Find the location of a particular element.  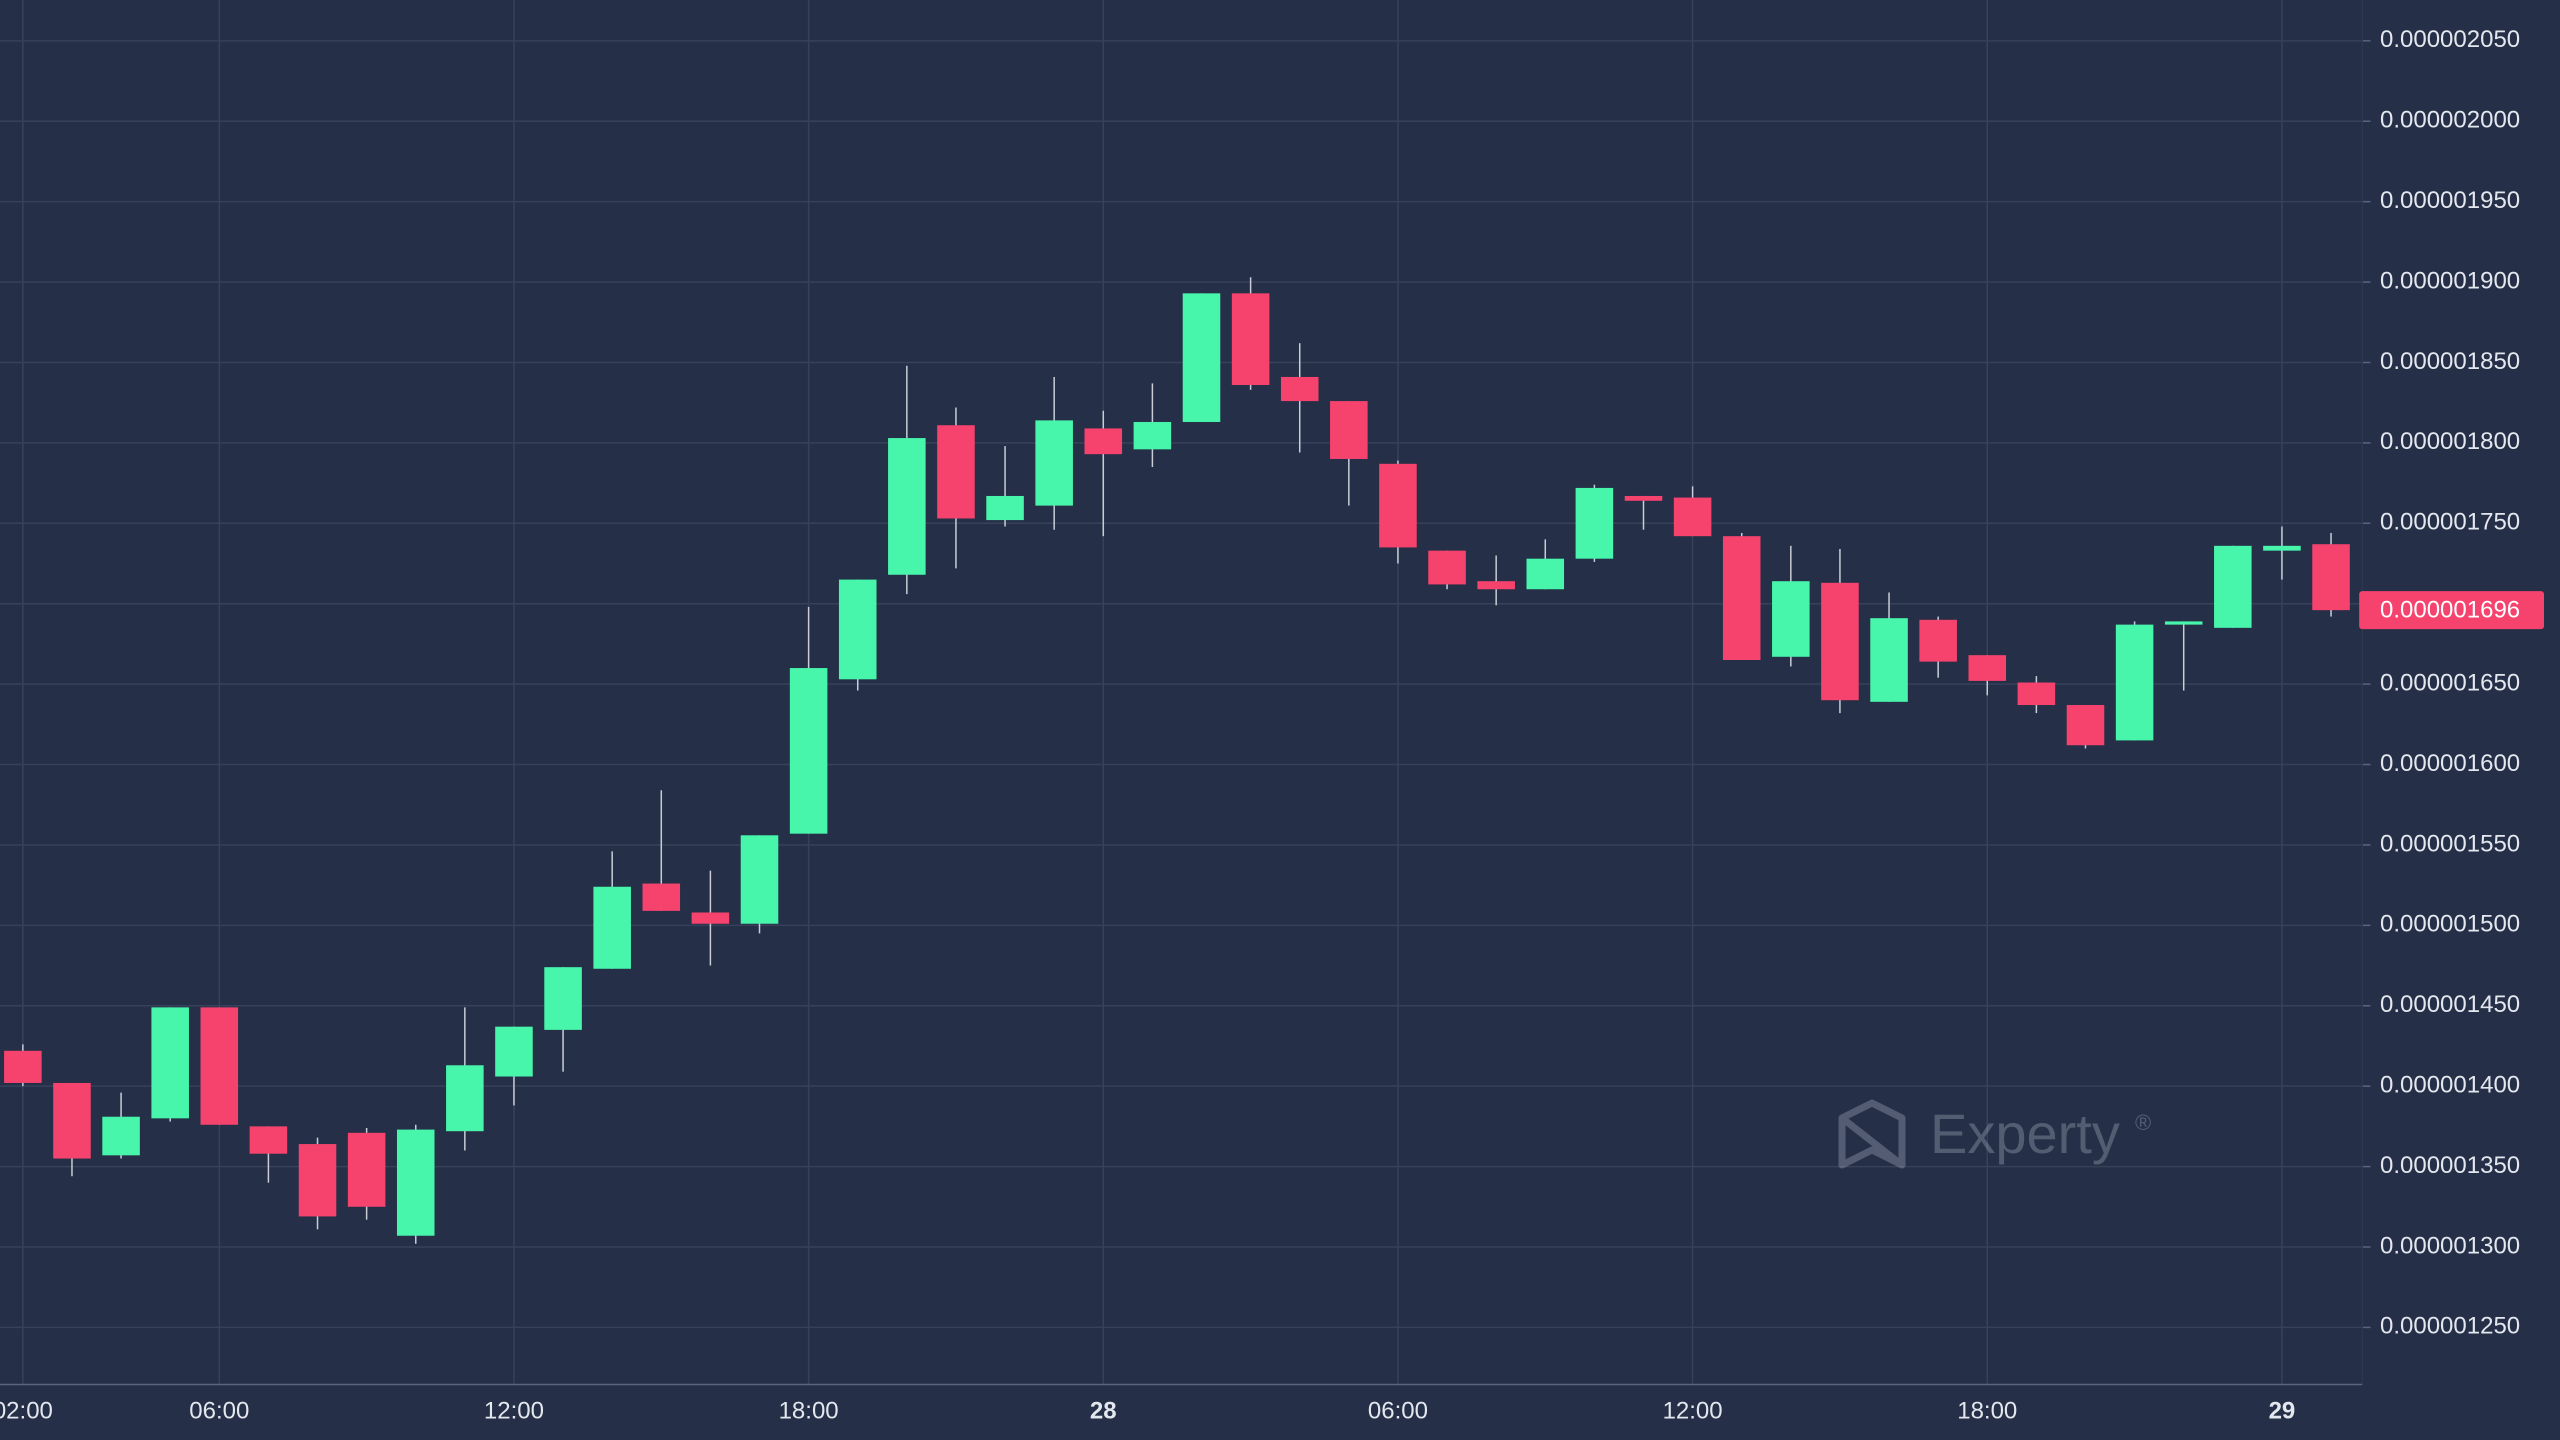

last-price-tag is located at coordinates (2451, 610).